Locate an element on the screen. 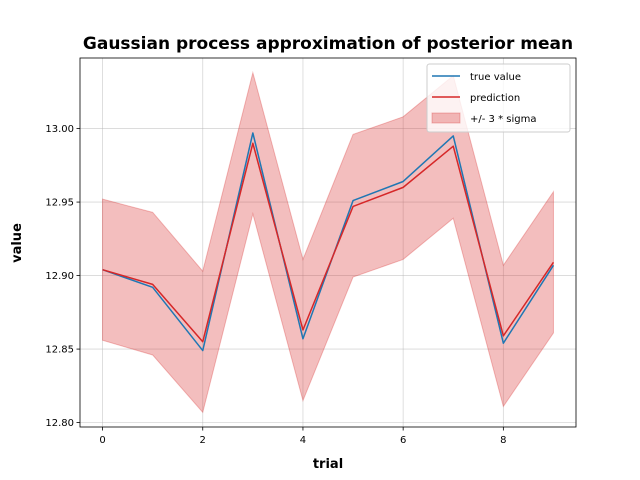 The image size is (640, 480). y-tick-label: 12.95 is located at coordinates (59, 203).